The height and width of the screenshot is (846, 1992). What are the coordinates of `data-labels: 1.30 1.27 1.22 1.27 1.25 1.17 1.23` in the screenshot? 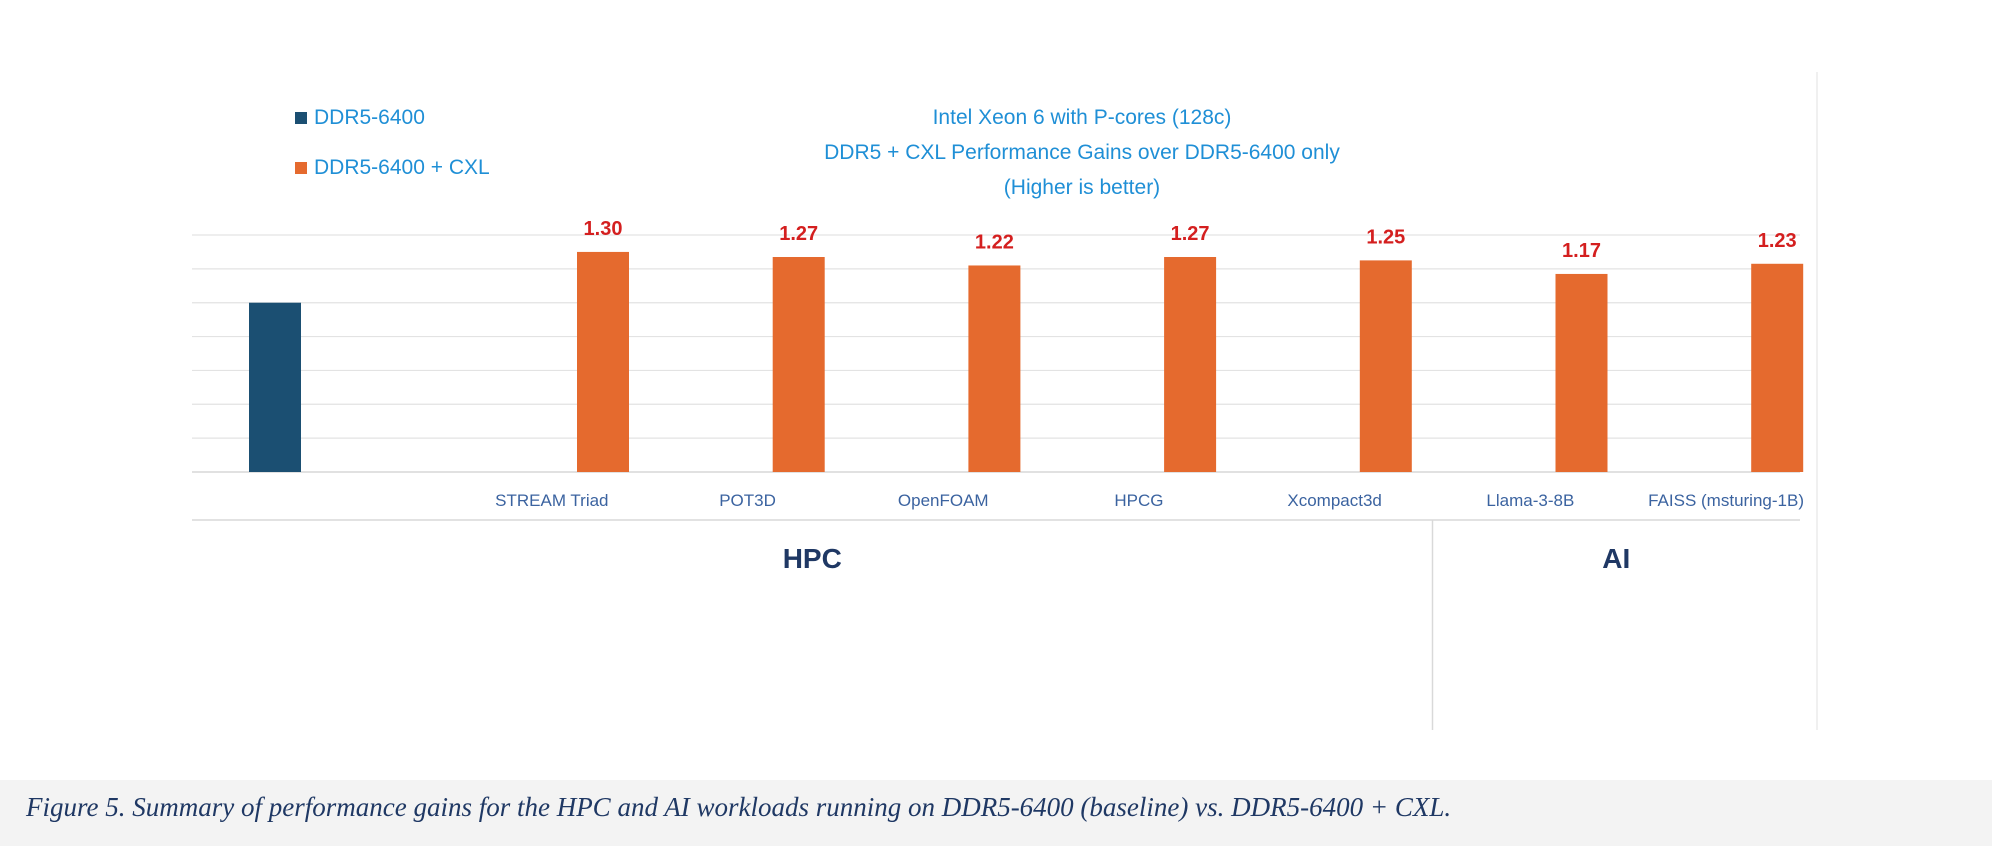 It's located at (1190, 240).